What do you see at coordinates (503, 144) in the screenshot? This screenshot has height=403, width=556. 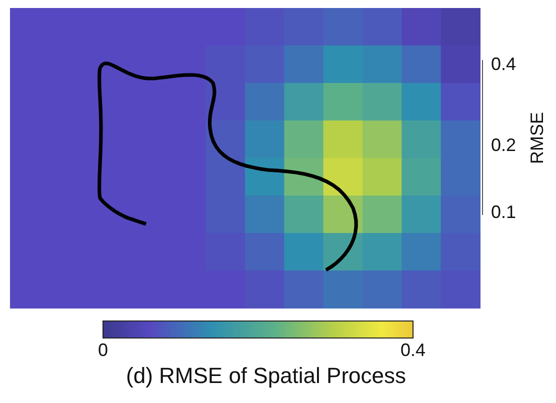 I see `text: 0.2` at bounding box center [503, 144].